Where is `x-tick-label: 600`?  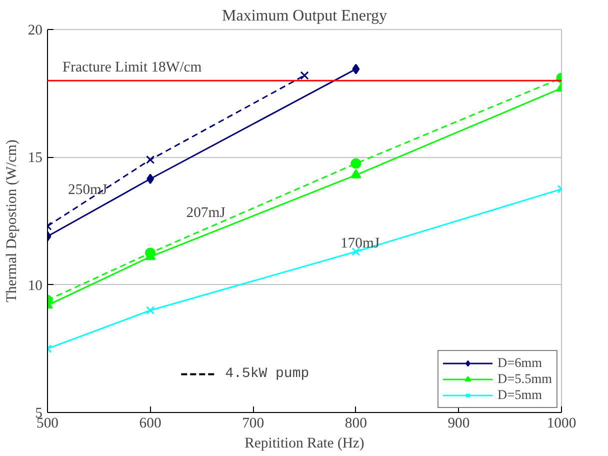
x-tick-label: 600 is located at coordinates (150, 424).